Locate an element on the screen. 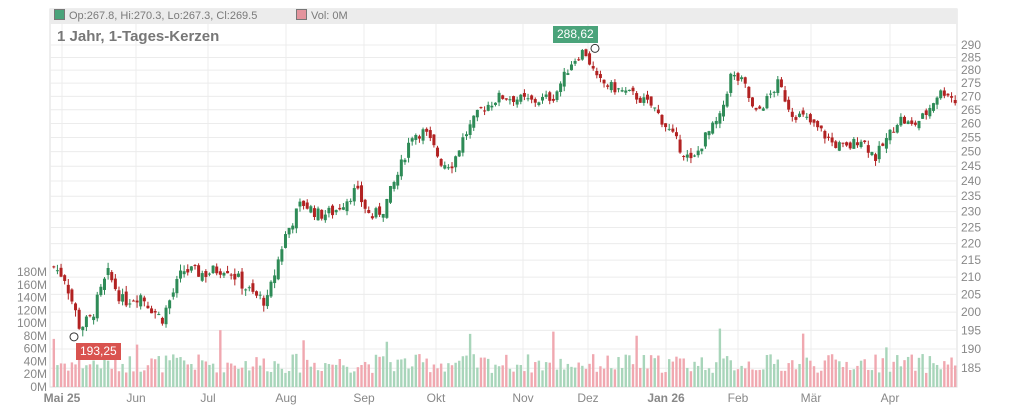 The height and width of the screenshot is (409, 1024). price-tick-label: 230 is located at coordinates (971, 212).